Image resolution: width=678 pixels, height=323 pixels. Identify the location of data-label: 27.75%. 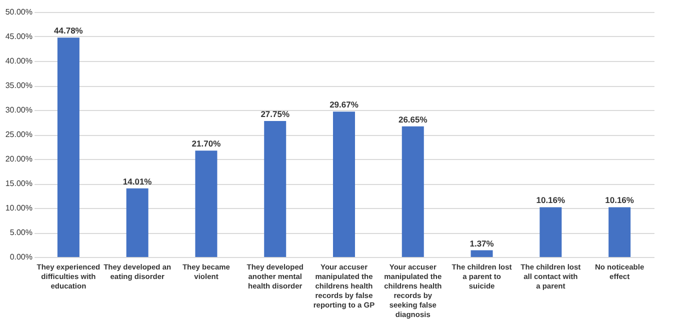
(275, 114).